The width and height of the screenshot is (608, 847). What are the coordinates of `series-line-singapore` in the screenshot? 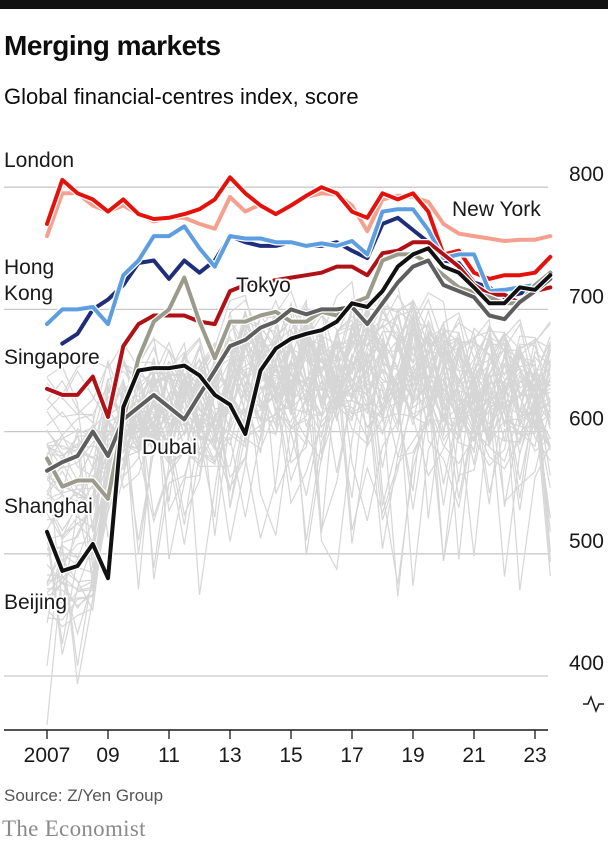 It's located at (299, 267).